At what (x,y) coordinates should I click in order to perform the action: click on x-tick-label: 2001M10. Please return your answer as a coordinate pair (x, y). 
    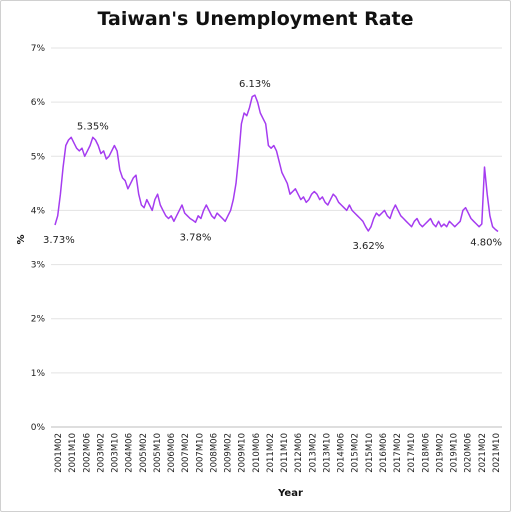
    Looking at the image, I should click on (73, 453).